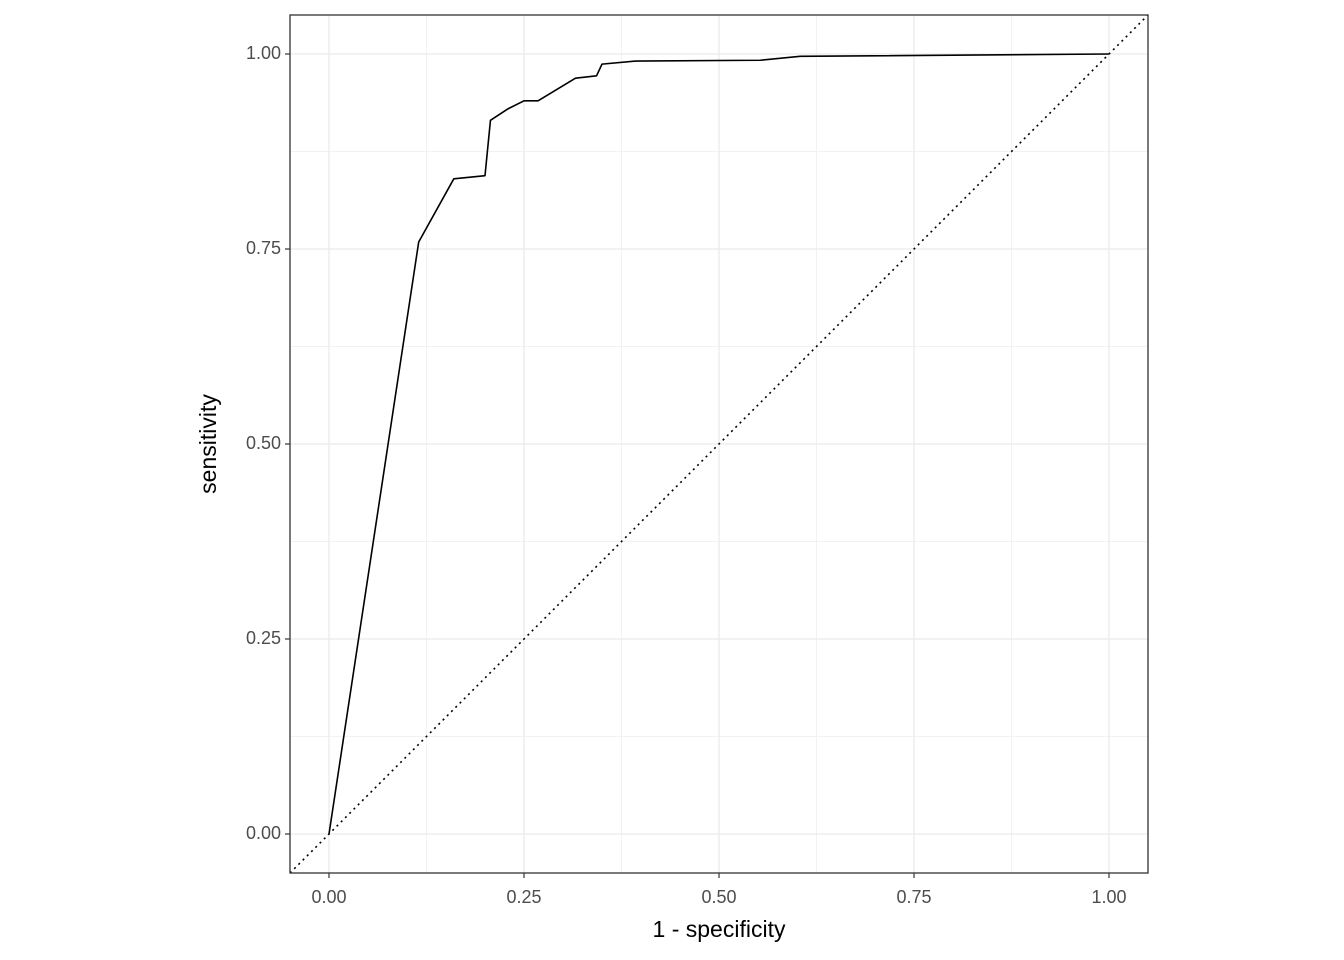 This screenshot has width=1344, height=960. I want to click on x-tick-label: 0.75, so click(913, 897).